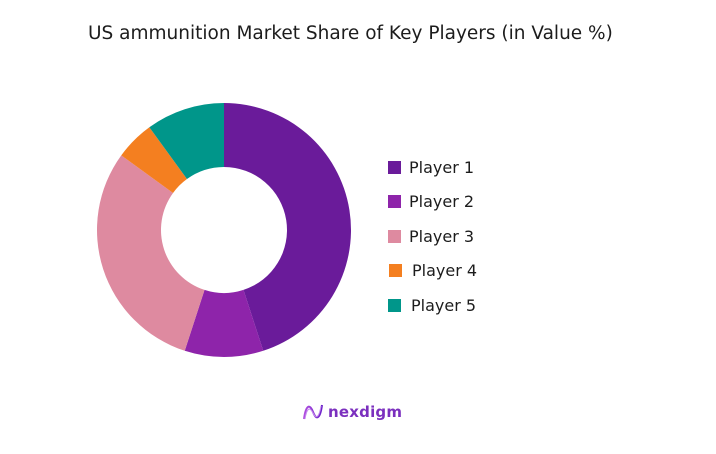  What do you see at coordinates (442, 167) in the screenshot?
I see `legend-label: Player 1` at bounding box center [442, 167].